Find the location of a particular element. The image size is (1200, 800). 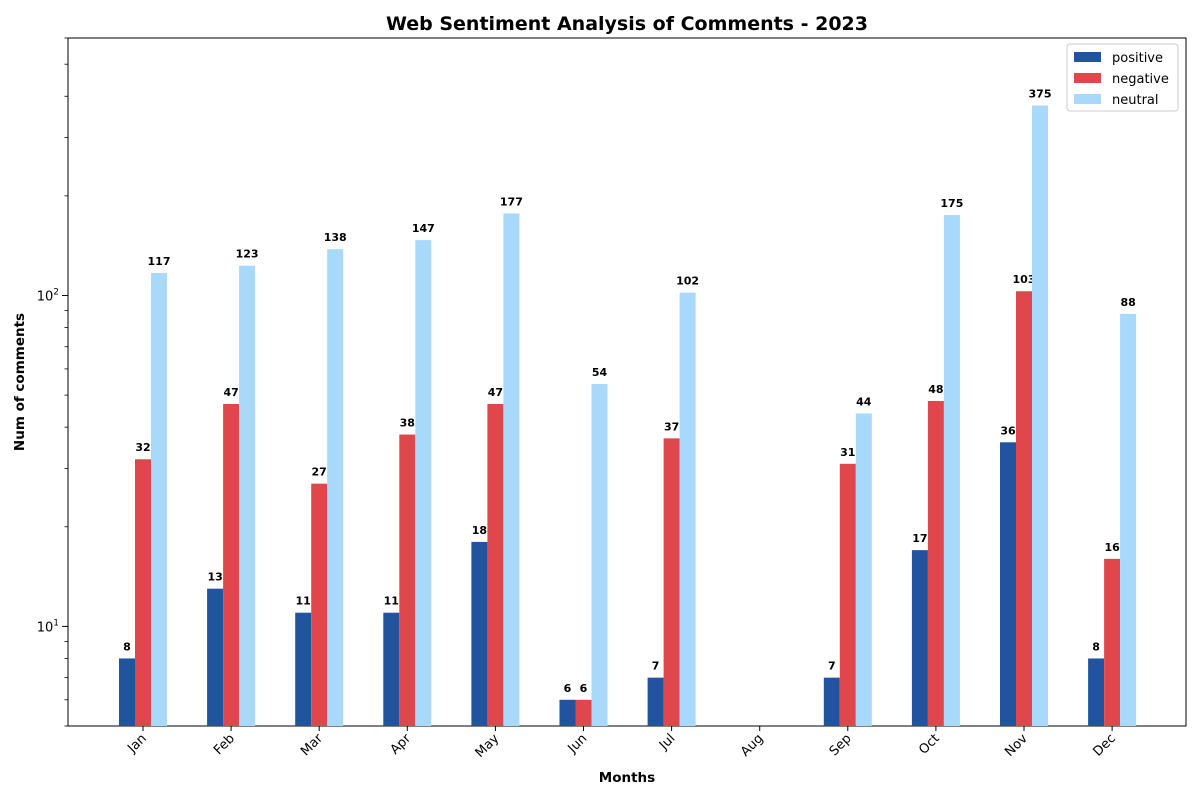

data-label-negative-jan: 32 is located at coordinates (142, 447).